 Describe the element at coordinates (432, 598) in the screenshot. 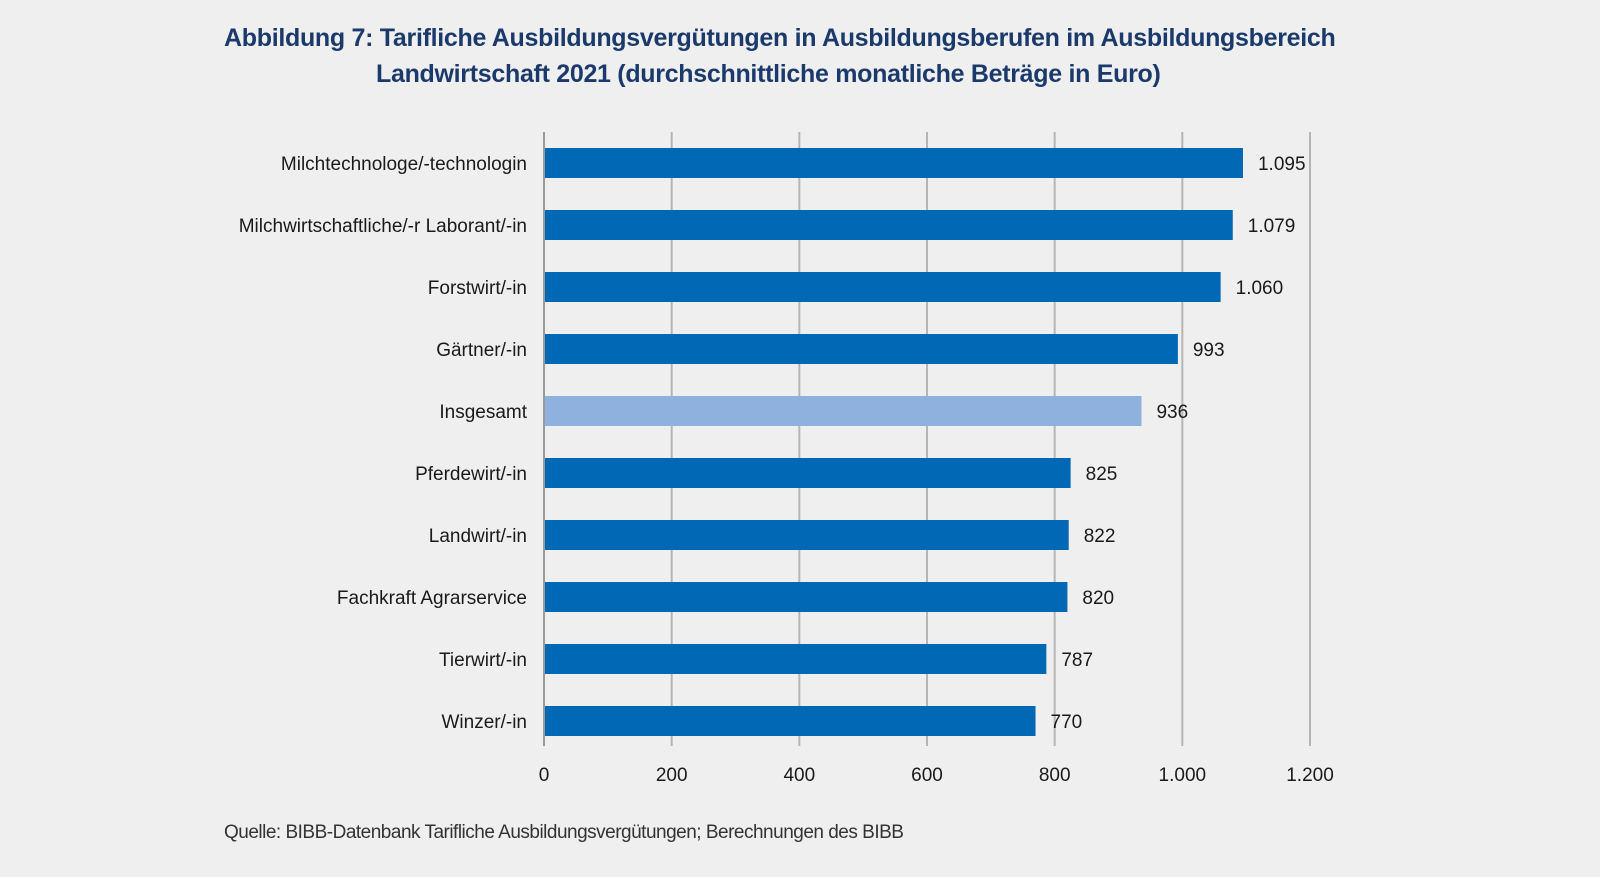

I see `category-label: Fachkraft Agrarservice` at that location.